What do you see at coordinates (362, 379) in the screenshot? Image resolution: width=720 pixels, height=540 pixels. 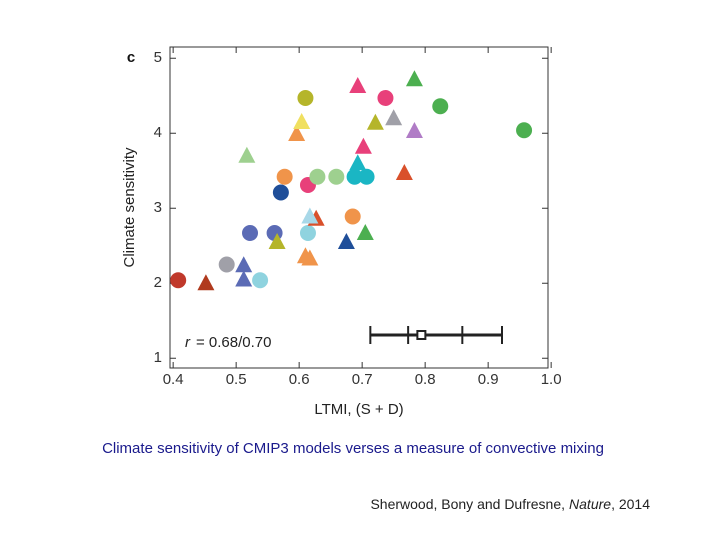 I see `x-tick-label: 0.7` at bounding box center [362, 379].